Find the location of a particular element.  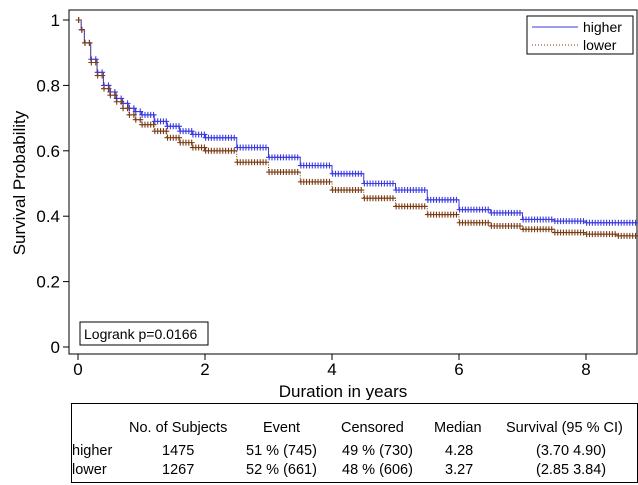

header-median: Median is located at coordinates (458, 428).